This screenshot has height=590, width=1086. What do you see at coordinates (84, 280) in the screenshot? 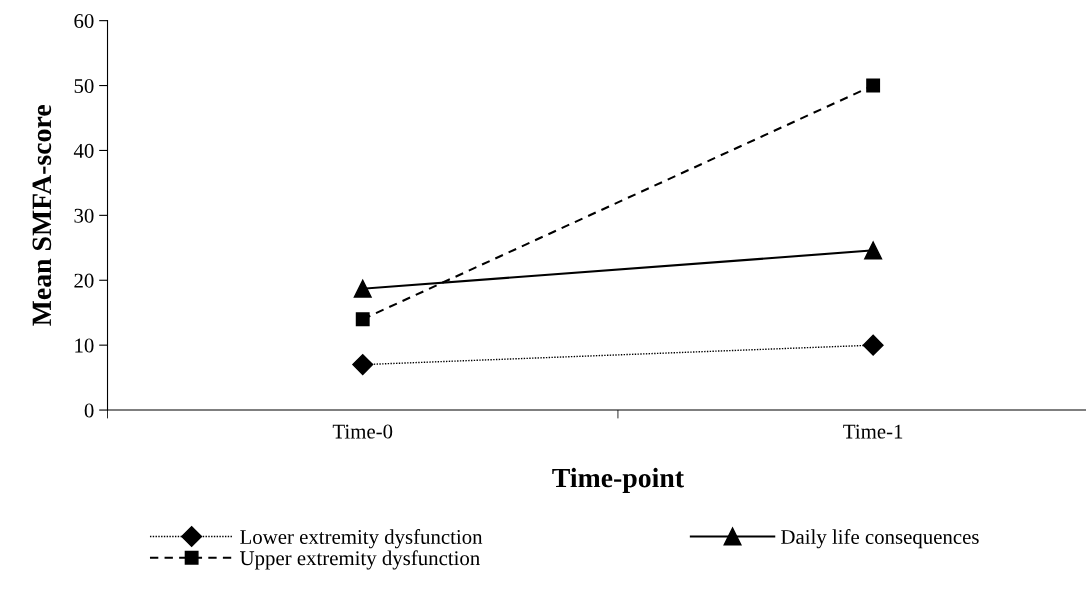
I see `y-tick-label: 20` at bounding box center [84, 280].